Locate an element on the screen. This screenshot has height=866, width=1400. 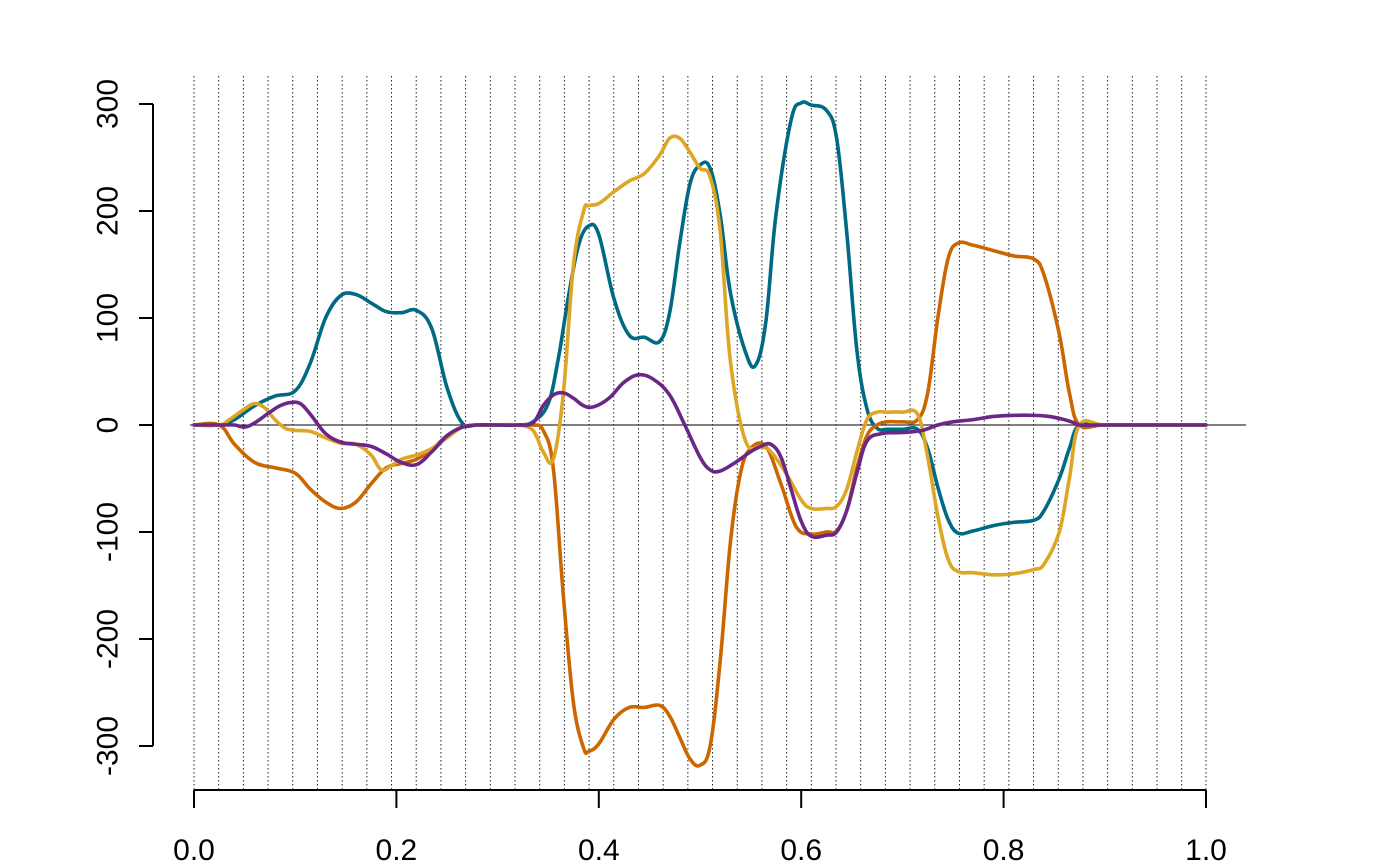
x-tick-label: 0.2 is located at coordinates (397, 850).